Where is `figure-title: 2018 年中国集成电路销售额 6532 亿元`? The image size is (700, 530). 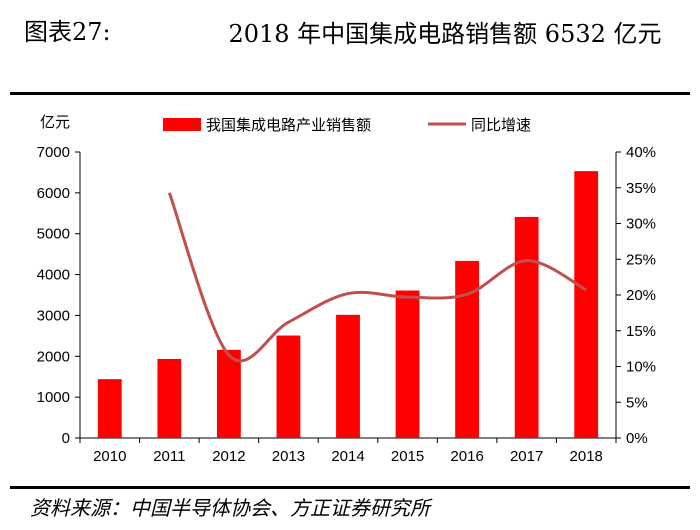
figure-title: 2018 年中国集成电路销售额 6532 亿元 is located at coordinates (445, 34).